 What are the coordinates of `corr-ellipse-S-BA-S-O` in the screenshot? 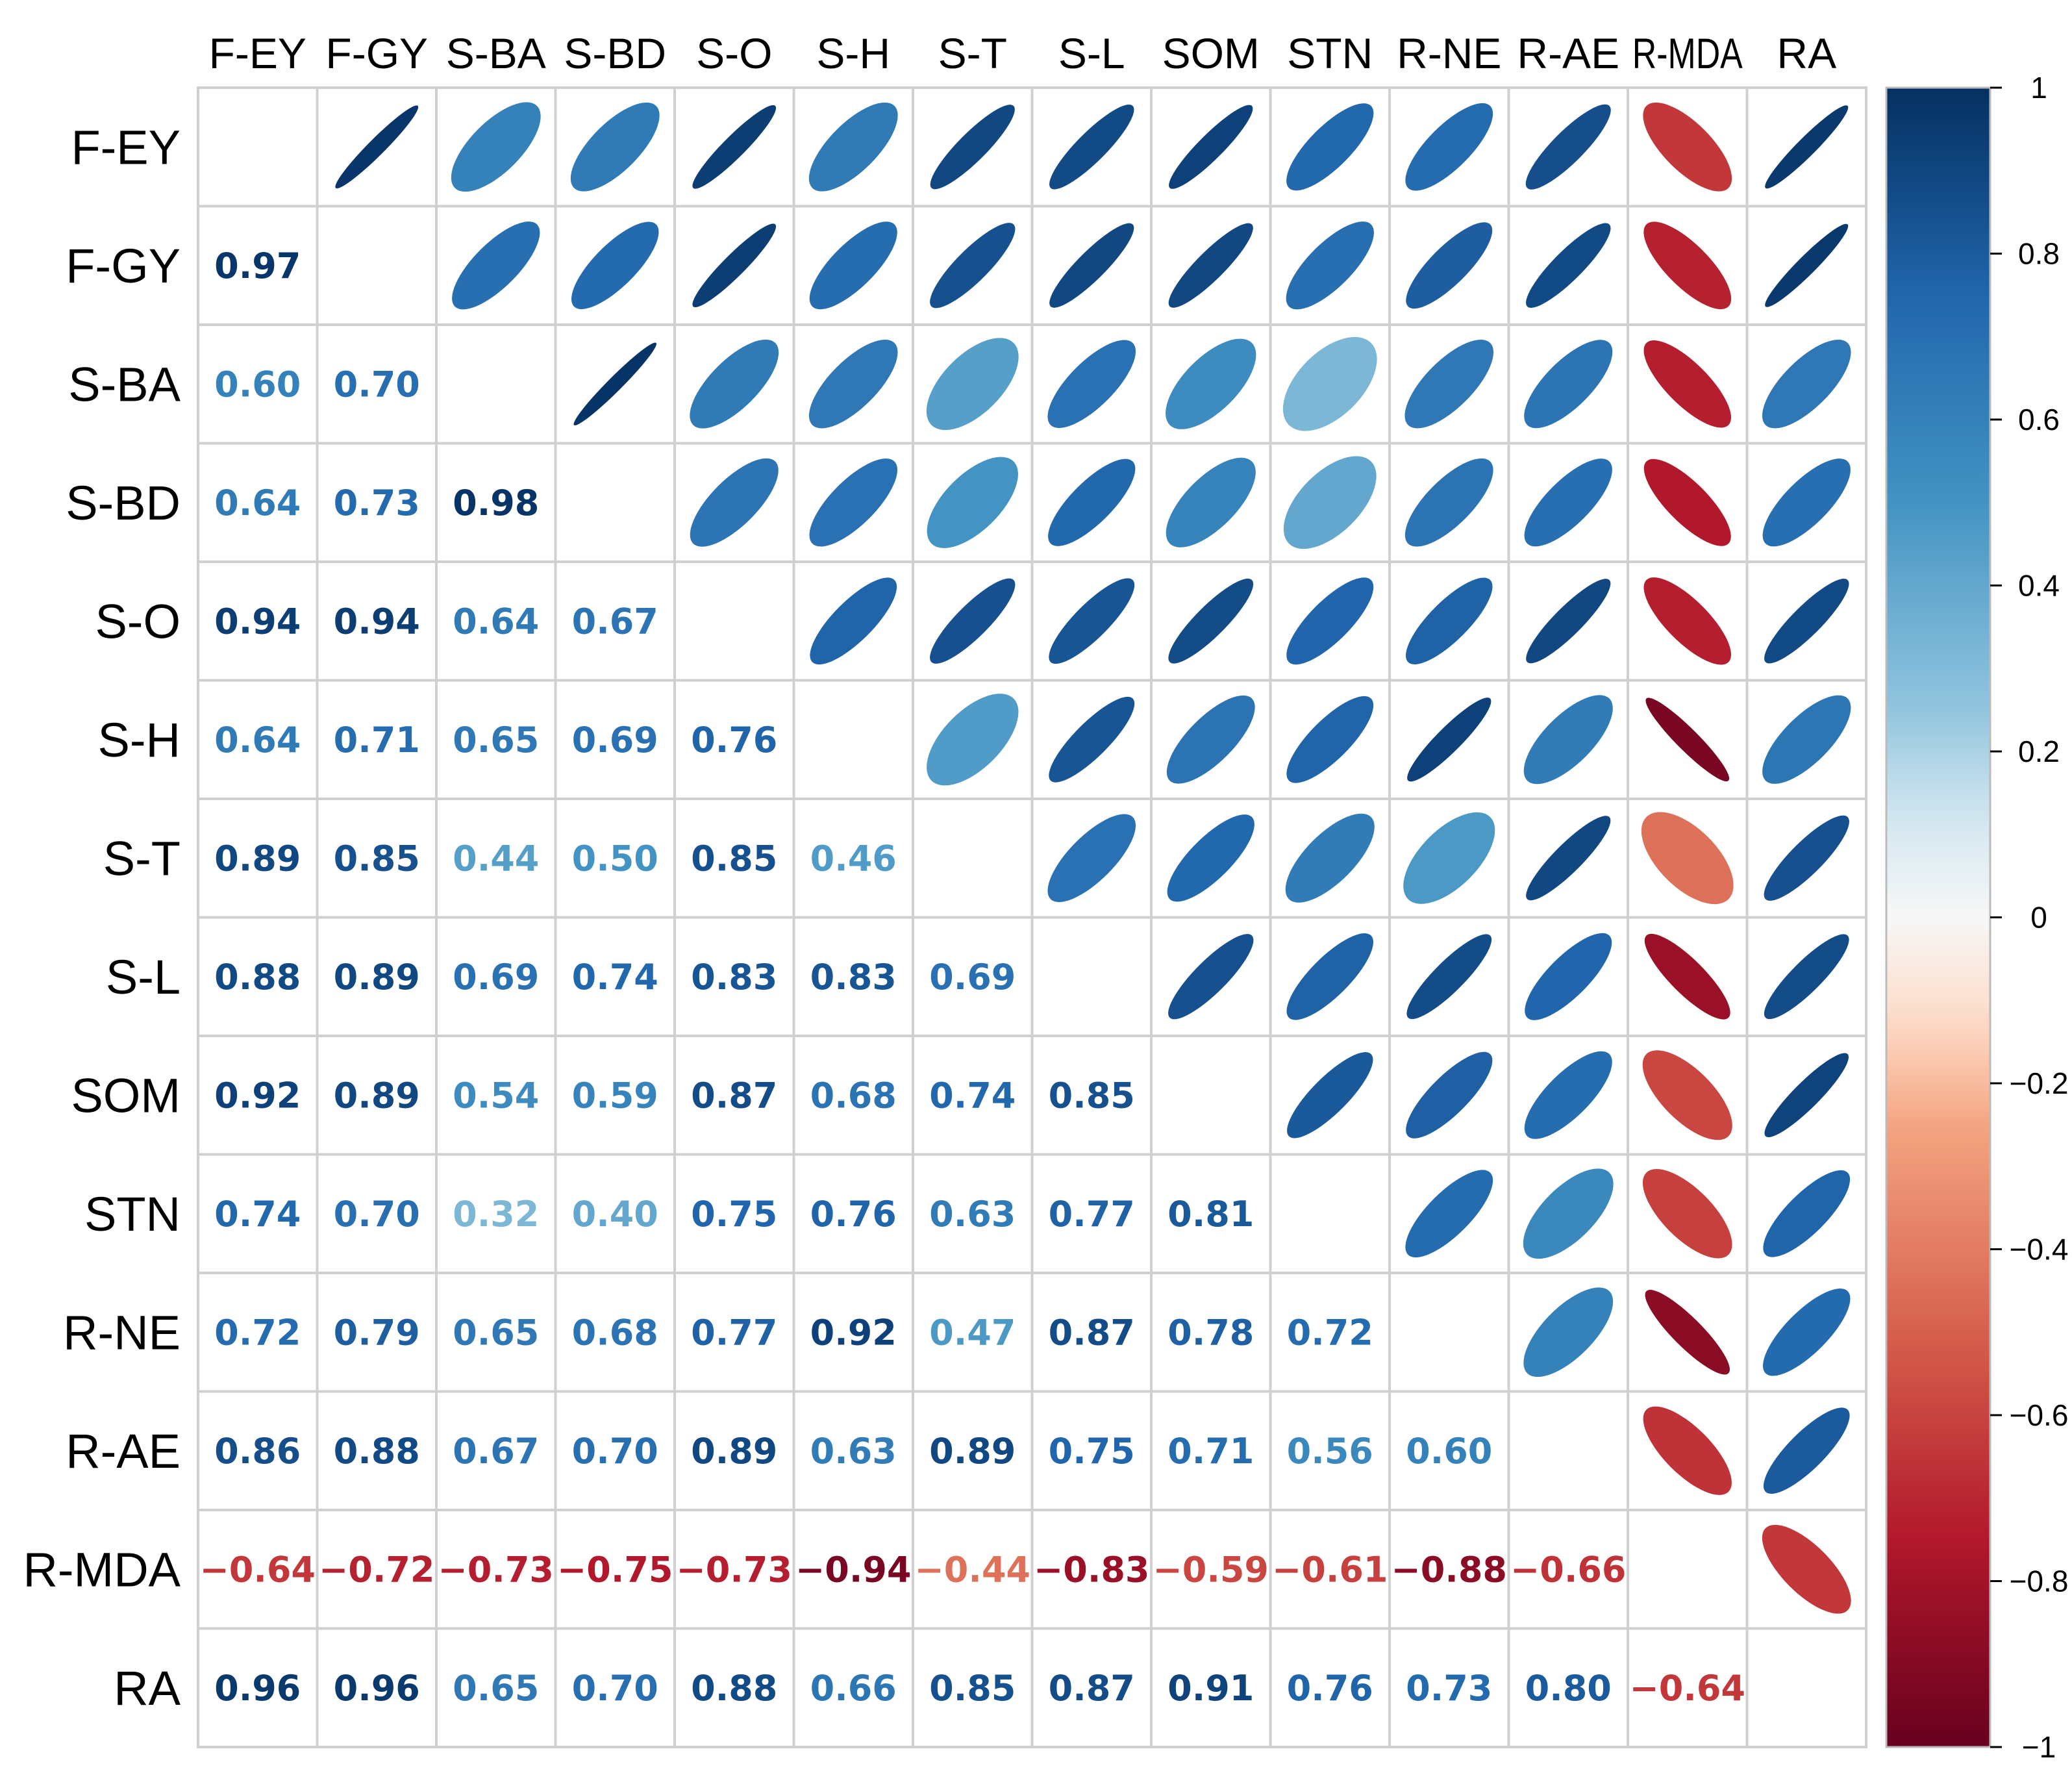 It's located at (734, 384).